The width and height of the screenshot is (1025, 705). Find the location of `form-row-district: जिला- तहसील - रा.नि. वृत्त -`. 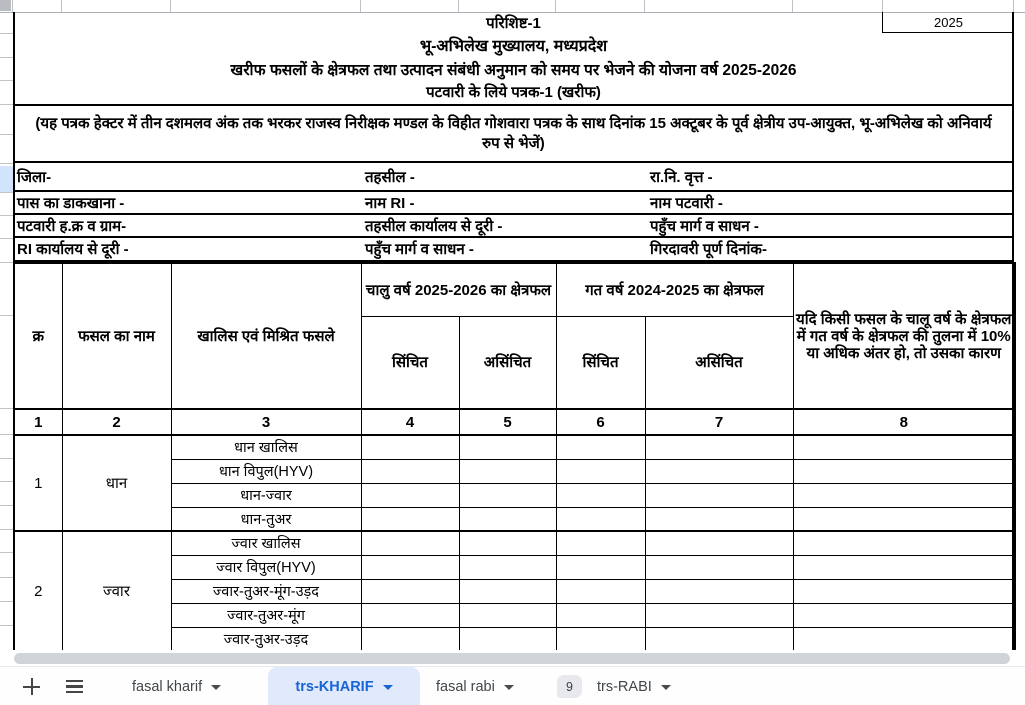

form-row-district: जिला- तहसील - रा.नि. वृत्त - is located at coordinates (513, 177).